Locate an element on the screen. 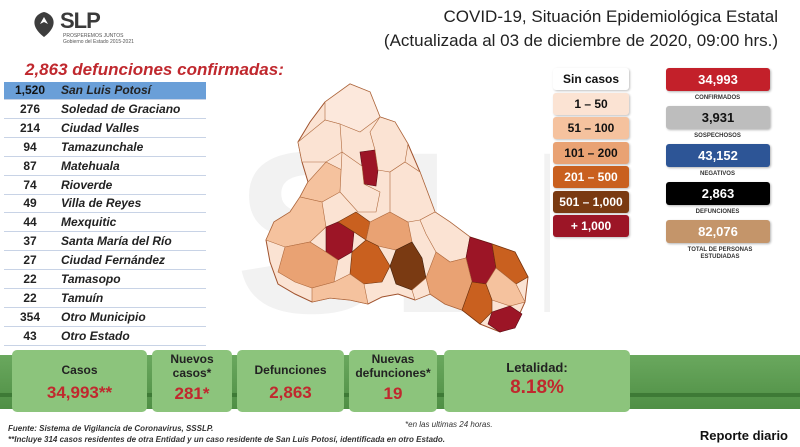 Image resolution: width=800 pixels, height=447 pixels. lethality-card: Letalidad: 8.18% is located at coordinates (537, 381).